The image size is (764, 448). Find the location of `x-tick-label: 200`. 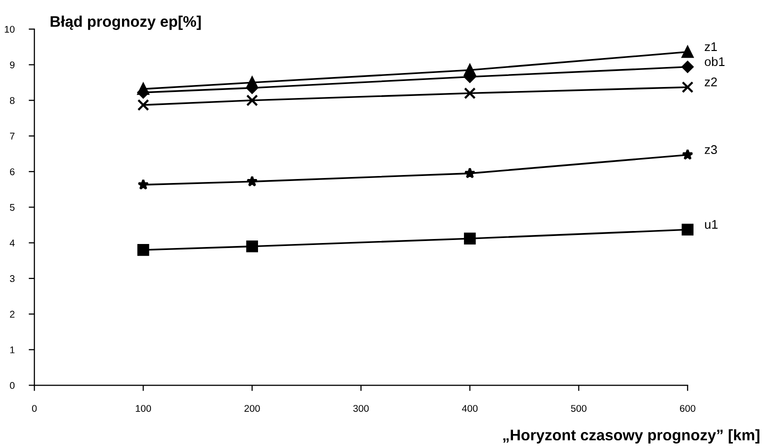

x-tick-label: 200 is located at coordinates (252, 408).